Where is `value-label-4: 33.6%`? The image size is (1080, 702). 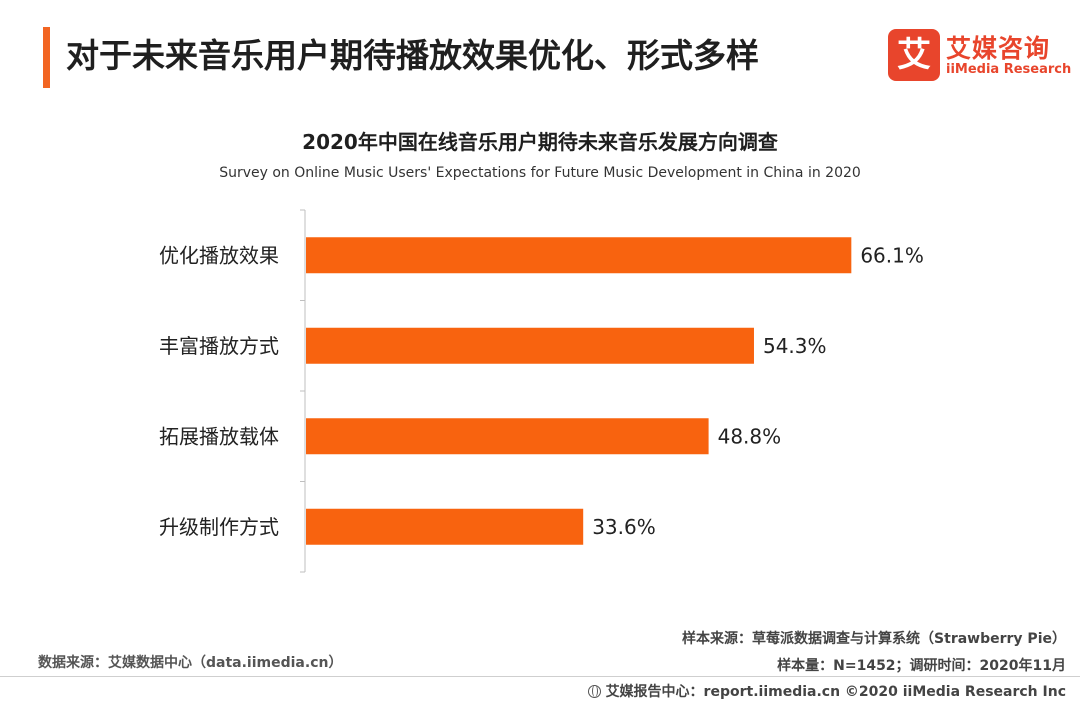 value-label-4: 33.6% is located at coordinates (624, 527).